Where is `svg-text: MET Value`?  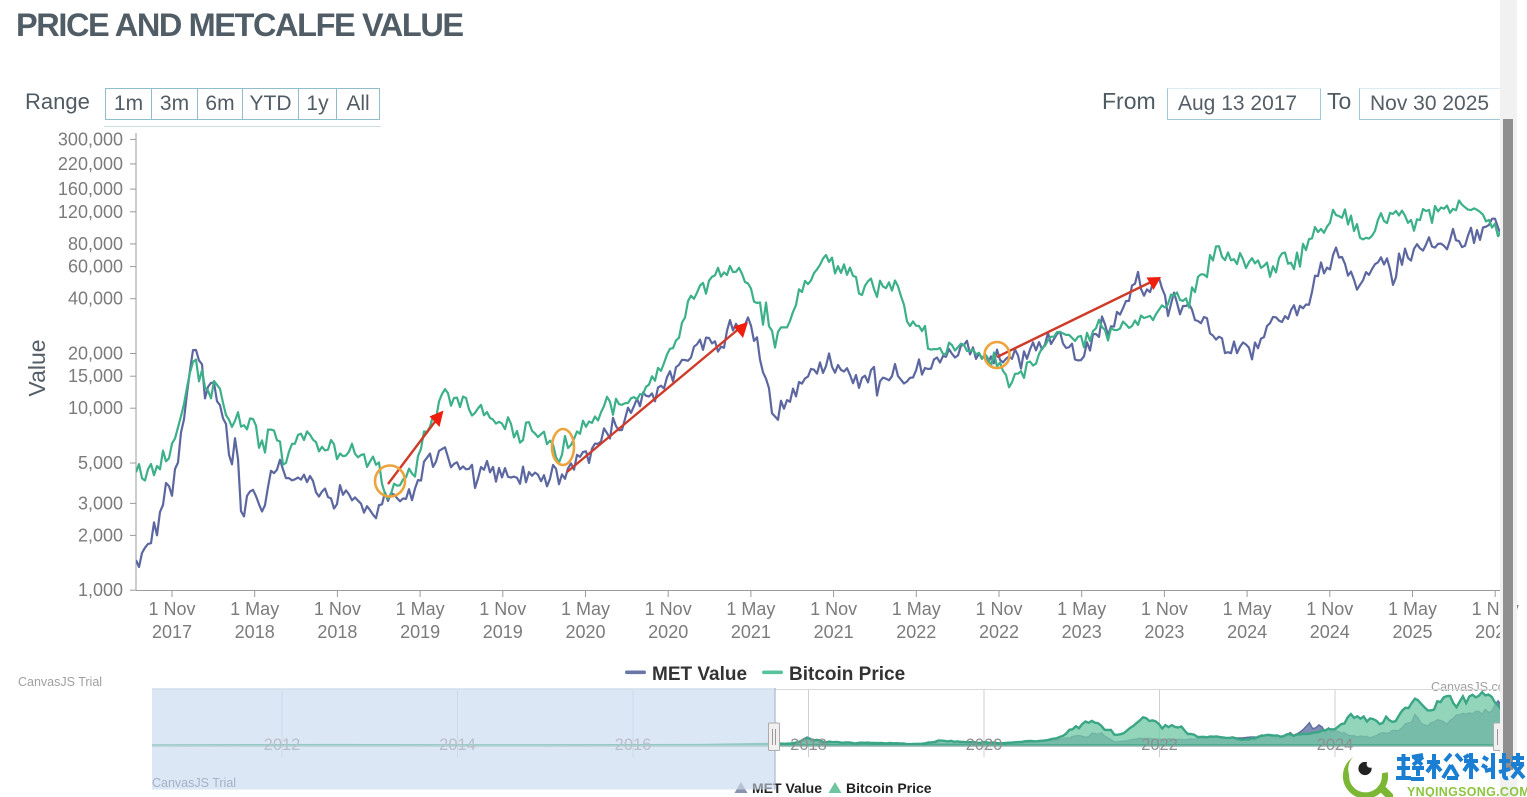 svg-text: MET Value is located at coordinates (699, 674).